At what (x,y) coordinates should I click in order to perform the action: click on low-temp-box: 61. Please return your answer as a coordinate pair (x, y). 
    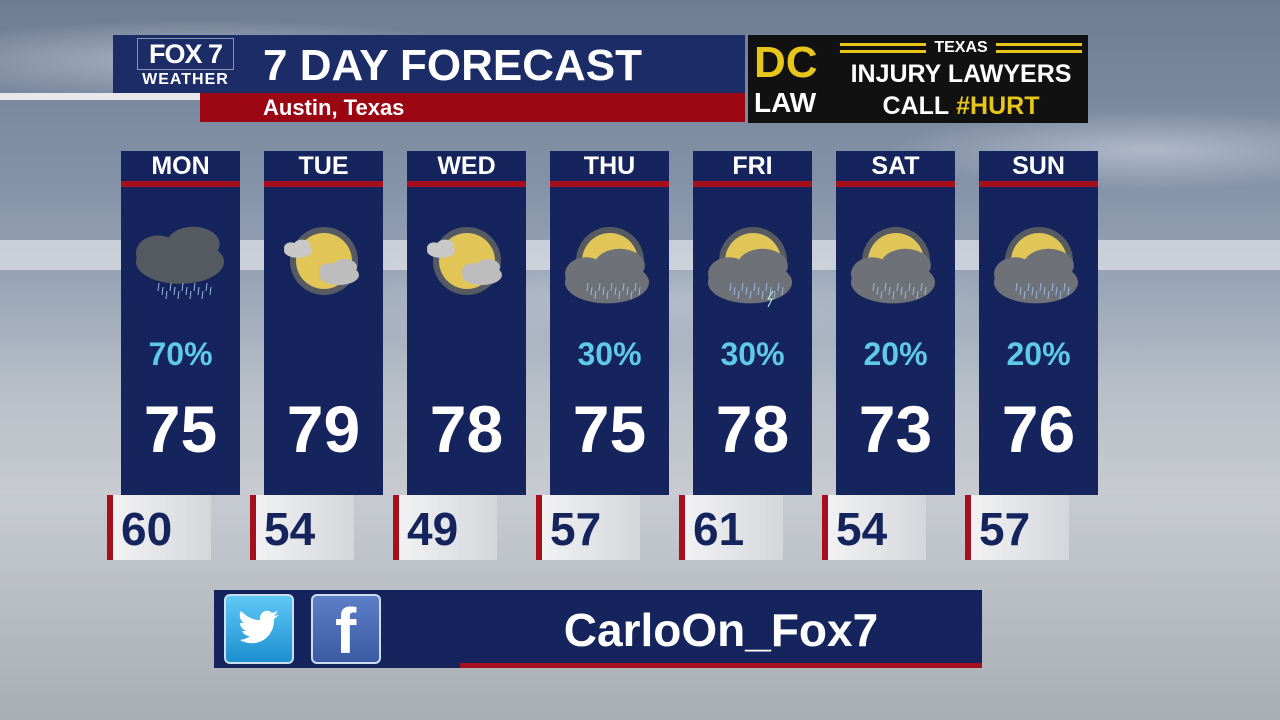
    Looking at the image, I should click on (731, 527).